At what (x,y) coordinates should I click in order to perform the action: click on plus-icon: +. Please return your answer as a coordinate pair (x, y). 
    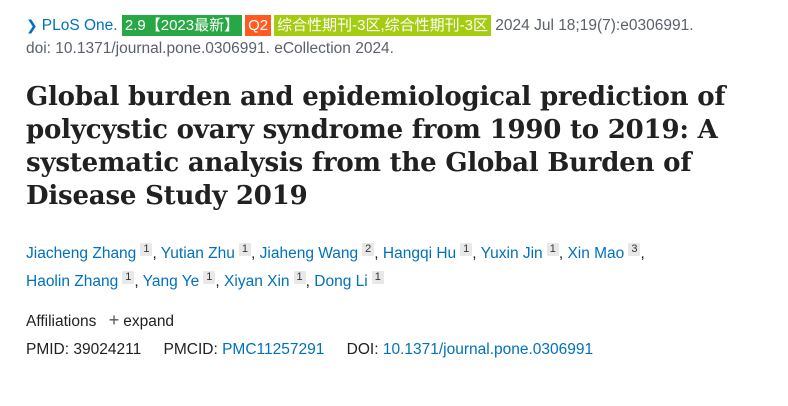
    Looking at the image, I should click on (114, 320).